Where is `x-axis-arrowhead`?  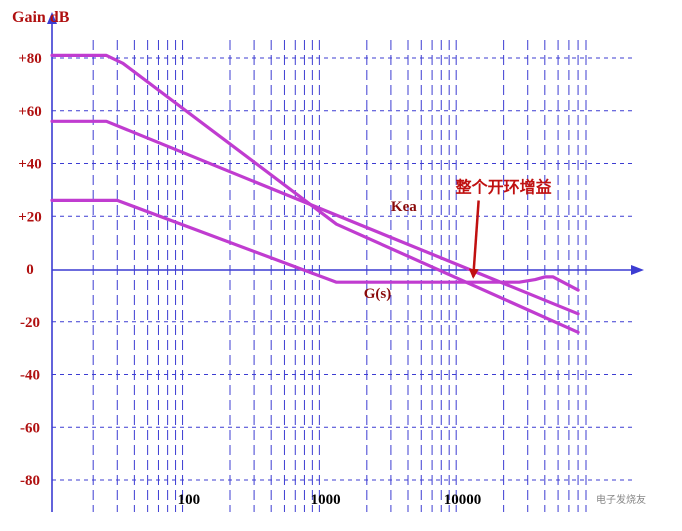 x-axis-arrowhead is located at coordinates (637, 270).